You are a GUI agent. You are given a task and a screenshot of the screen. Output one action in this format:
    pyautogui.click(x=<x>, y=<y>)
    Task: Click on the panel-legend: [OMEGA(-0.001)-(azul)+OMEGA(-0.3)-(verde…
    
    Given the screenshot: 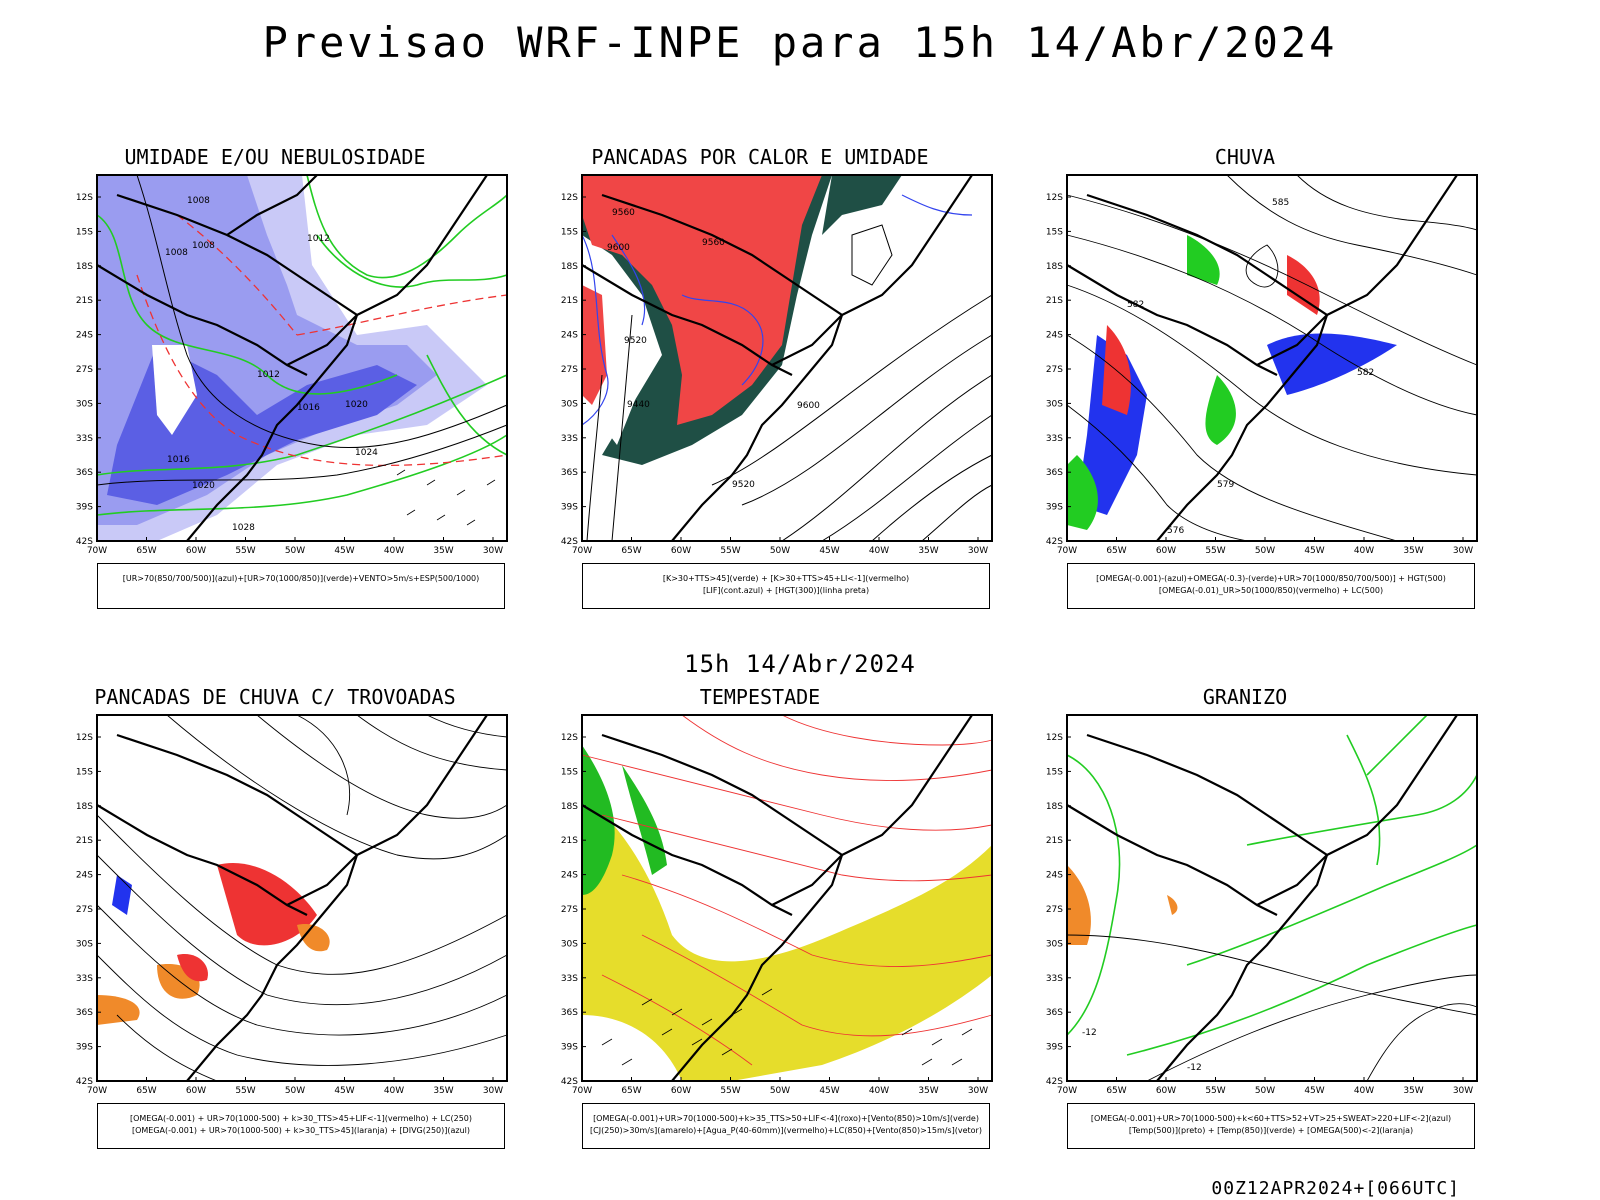 What is the action you would take?
    pyautogui.click(x=1271, y=586)
    